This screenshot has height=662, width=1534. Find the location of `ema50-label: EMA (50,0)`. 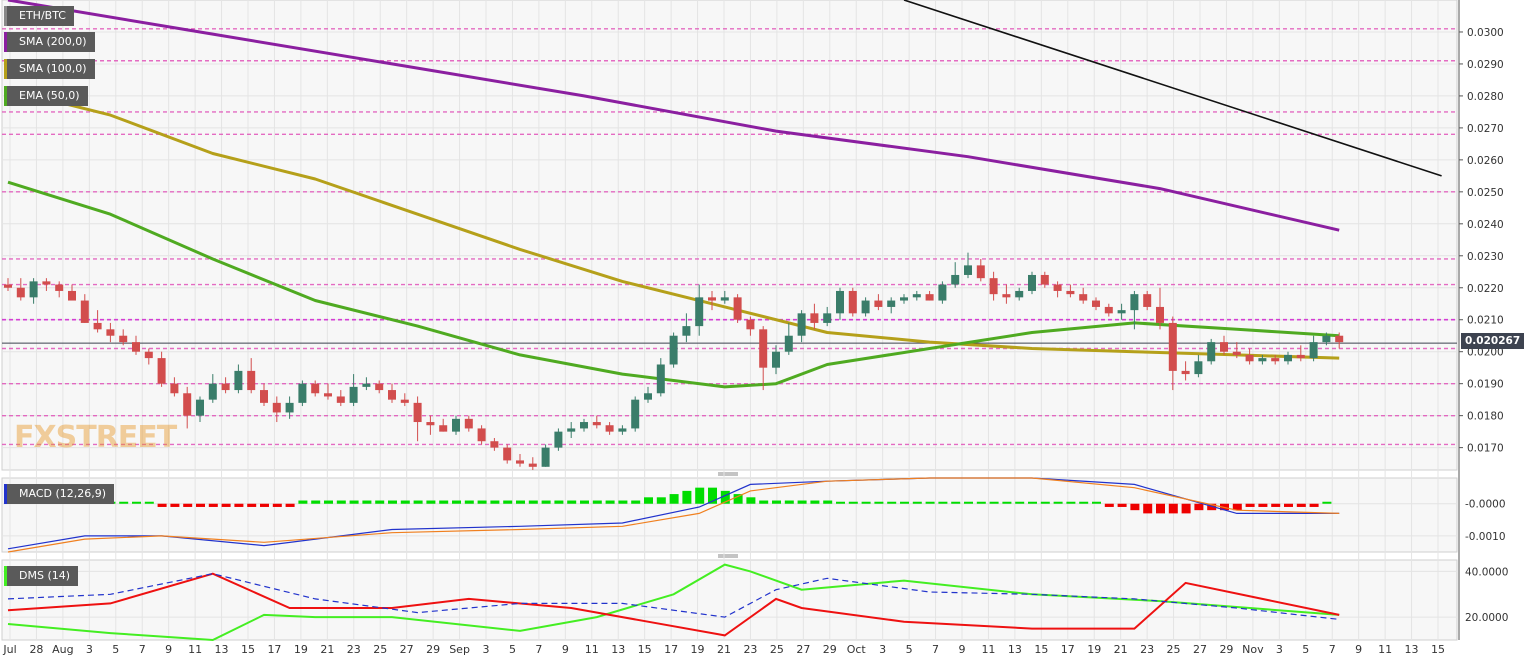

ema50-label: EMA (50,0) is located at coordinates (46, 96).